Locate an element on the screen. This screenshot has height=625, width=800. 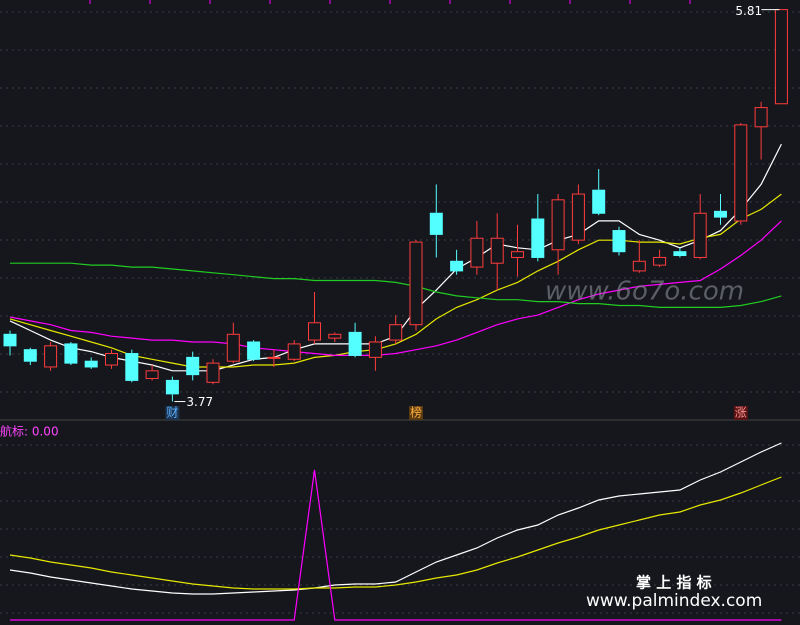
low-label: 3.77 is located at coordinates (199, 402).